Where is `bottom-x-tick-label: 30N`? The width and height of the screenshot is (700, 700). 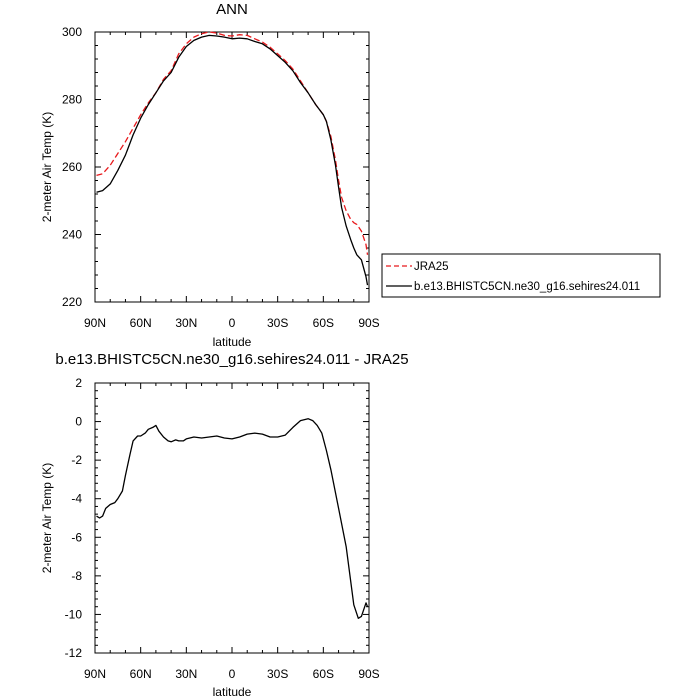
bottom-x-tick-label: 30N is located at coordinates (186, 674).